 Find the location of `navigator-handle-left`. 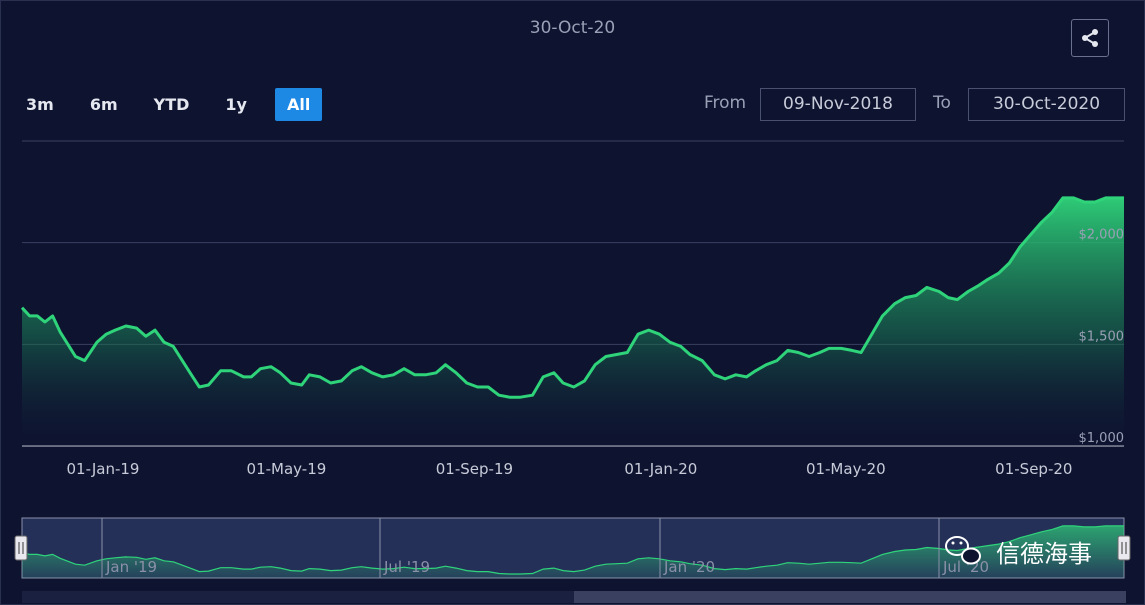

navigator-handle-left is located at coordinates (21, 548).